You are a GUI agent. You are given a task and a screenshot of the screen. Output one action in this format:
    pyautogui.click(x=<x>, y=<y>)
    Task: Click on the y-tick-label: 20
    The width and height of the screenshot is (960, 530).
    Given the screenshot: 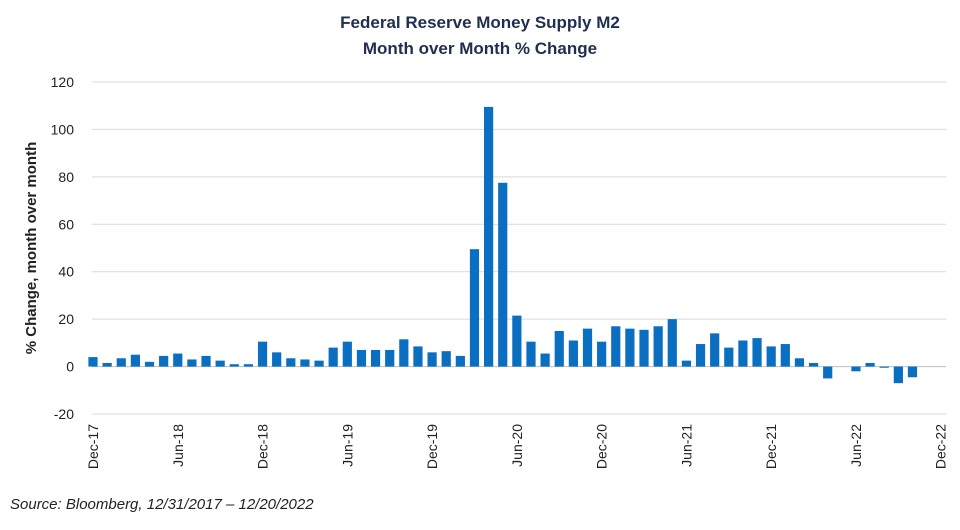 What is the action you would take?
    pyautogui.click(x=66, y=319)
    